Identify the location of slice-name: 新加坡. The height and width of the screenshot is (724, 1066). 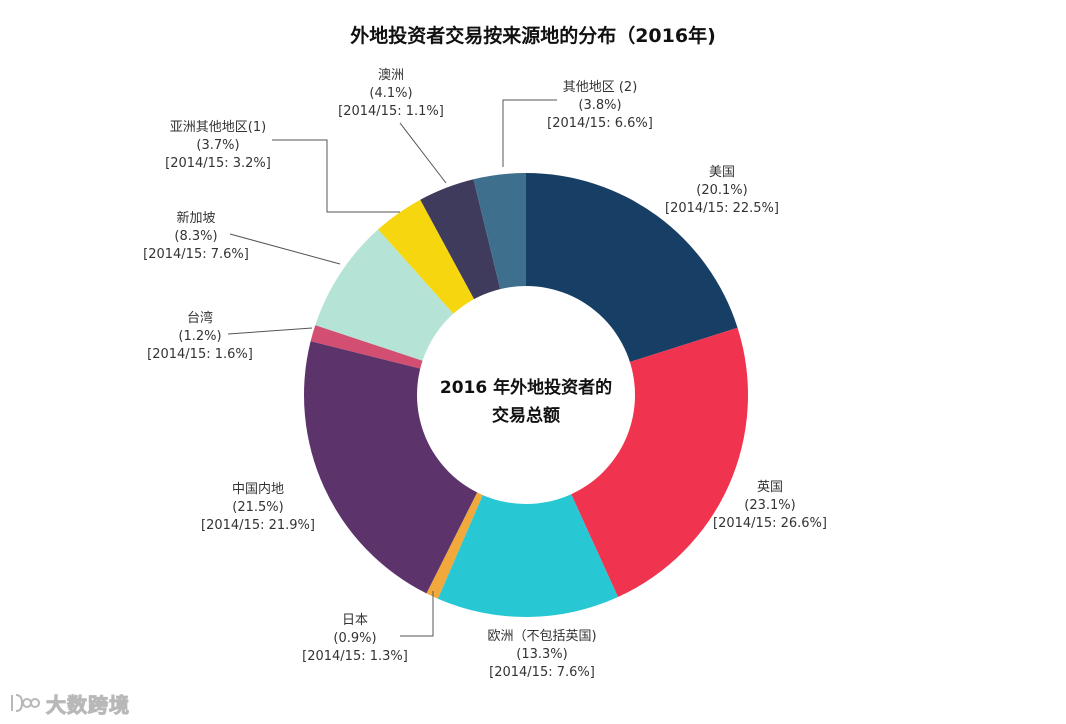
(195, 218).